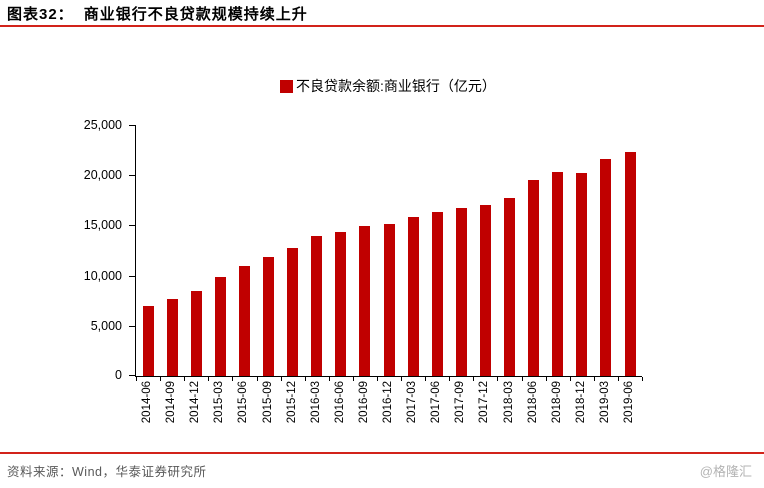 The height and width of the screenshot is (488, 764). Describe the element at coordinates (291, 402) in the screenshot. I see `x-axis-label: 2015-12` at that location.